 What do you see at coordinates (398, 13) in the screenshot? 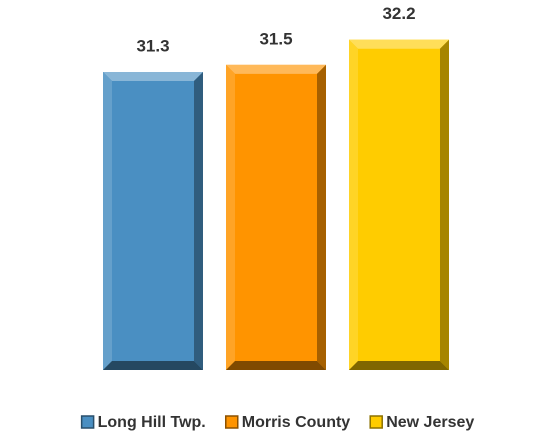
I see `data-label: 32.2` at bounding box center [398, 13].